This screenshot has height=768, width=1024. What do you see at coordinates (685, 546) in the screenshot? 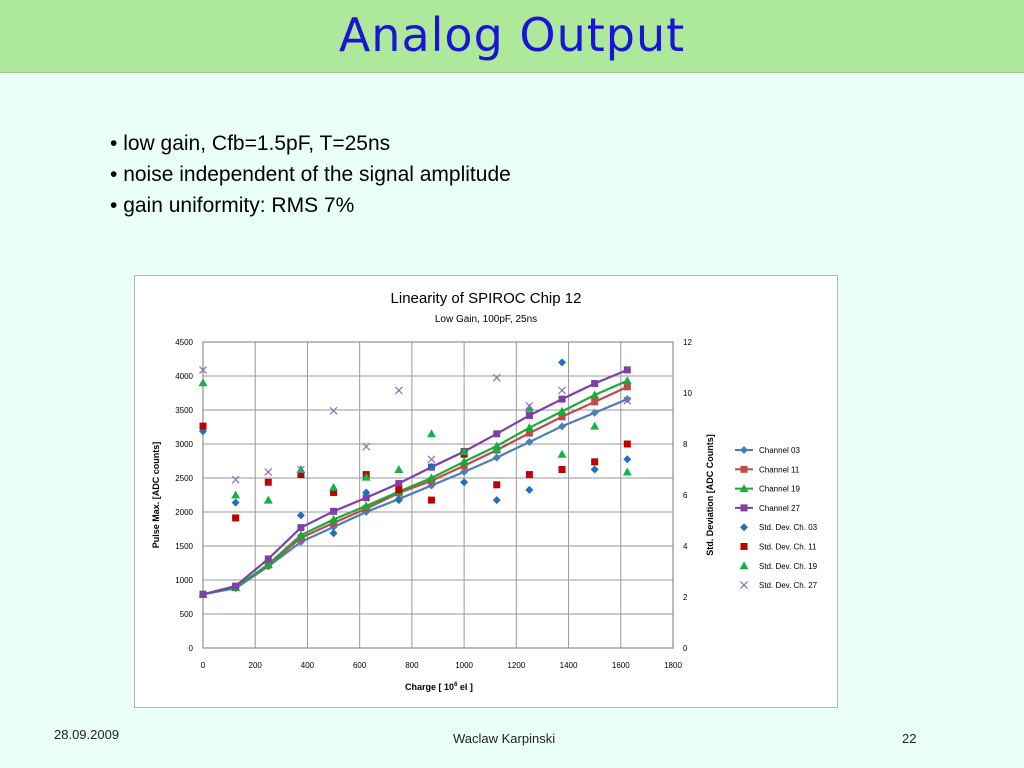
I see `y2-tick-label: 4` at bounding box center [685, 546].